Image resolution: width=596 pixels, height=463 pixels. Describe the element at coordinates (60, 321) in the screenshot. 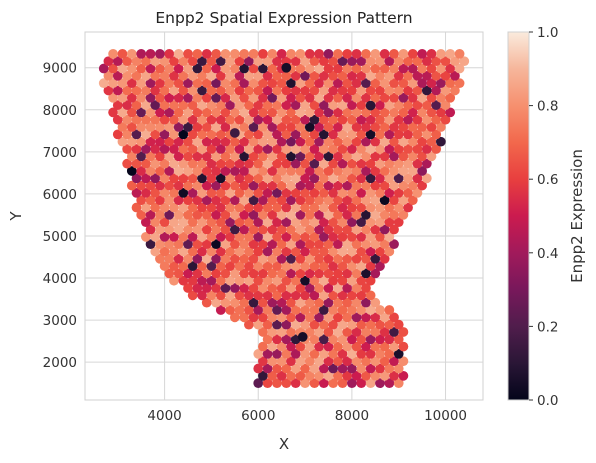

I see `y-tick-label: 3000` at that location.